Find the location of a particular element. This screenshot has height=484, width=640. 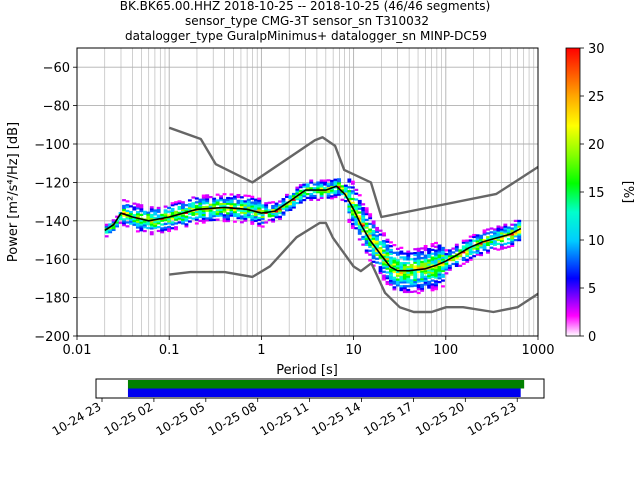

colorbar-tick-label: 30 is located at coordinates (596, 49).